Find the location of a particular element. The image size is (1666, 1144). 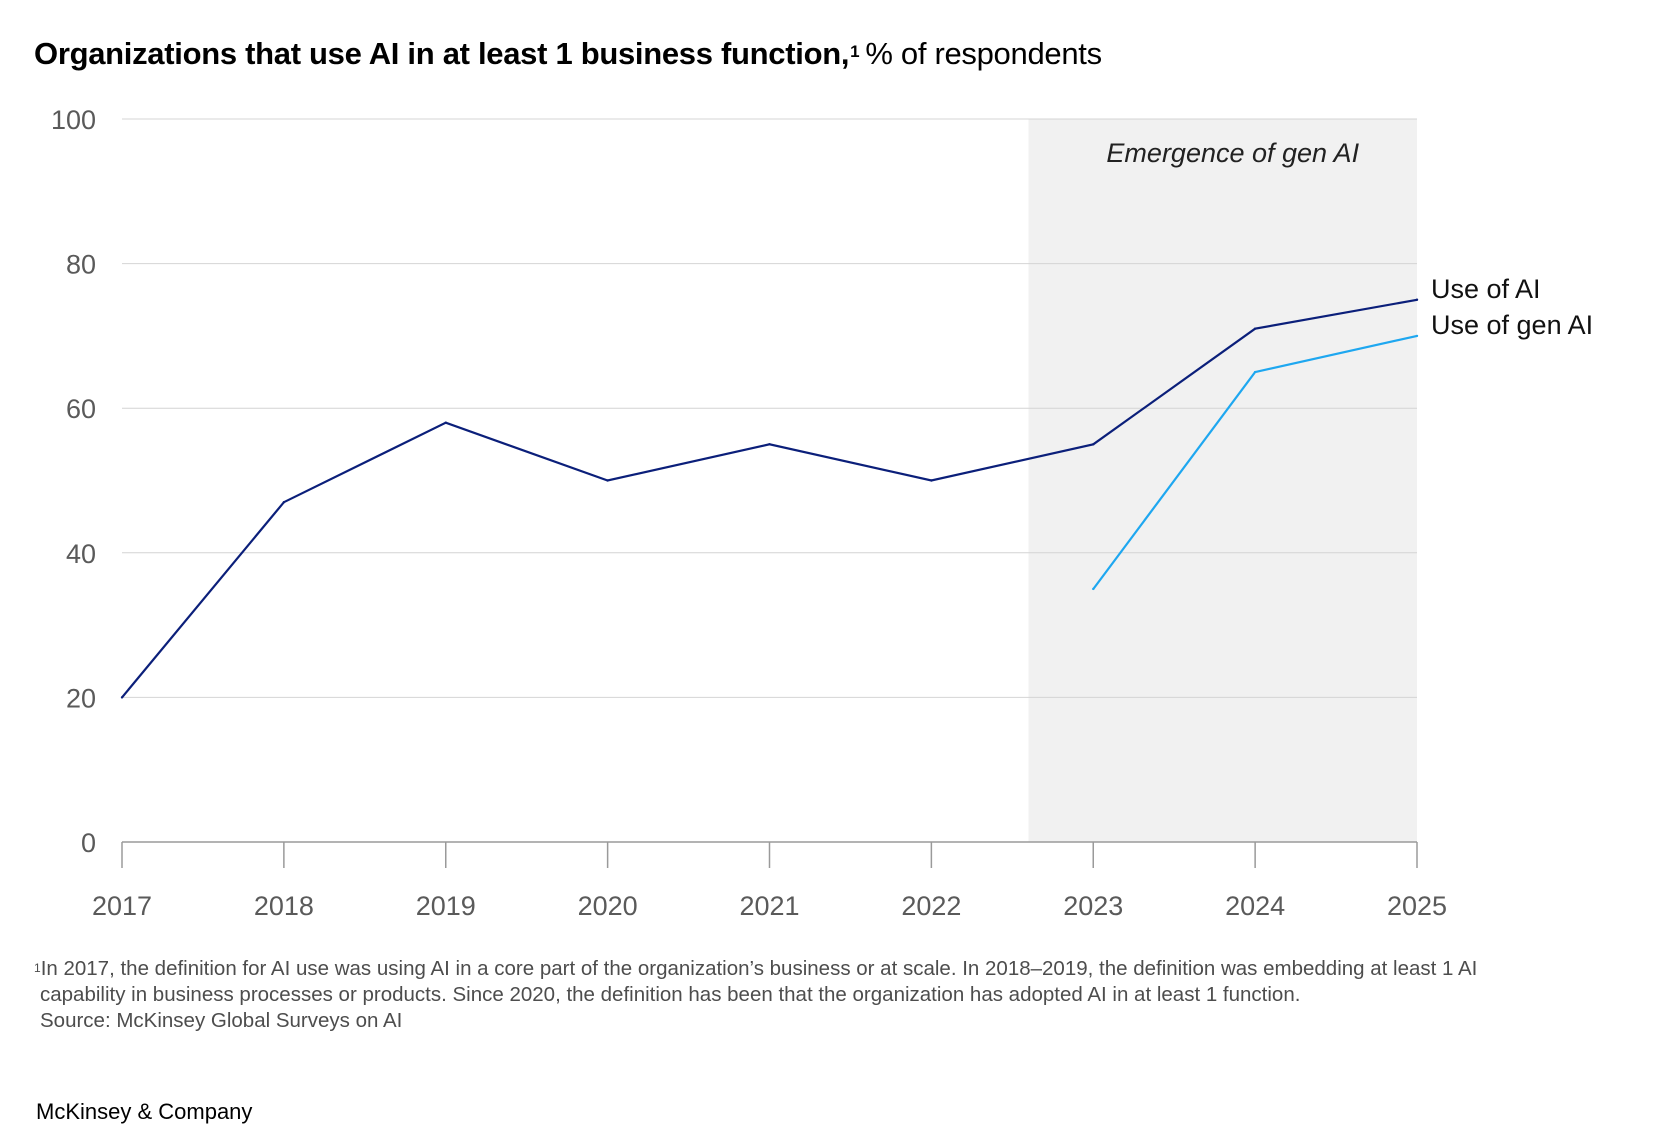

series-label: Use of gen AI is located at coordinates (1512, 325).